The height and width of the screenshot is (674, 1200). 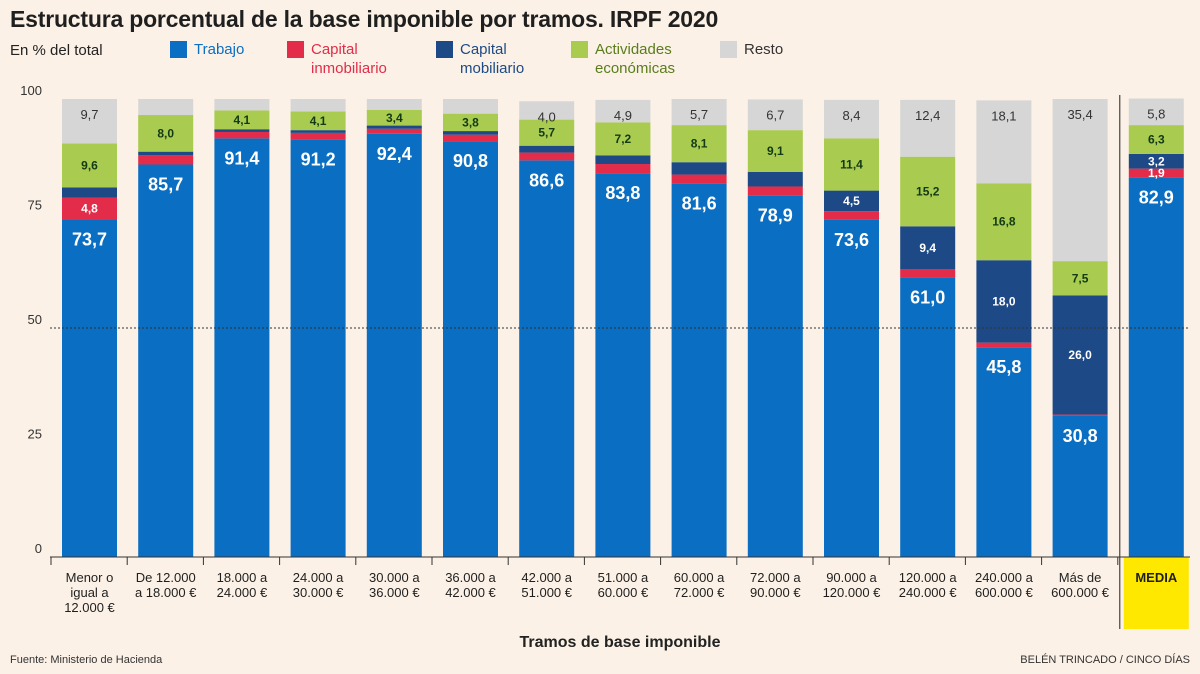 What do you see at coordinates (1004, 301) in the screenshot?
I see `data-label: 18,0` at bounding box center [1004, 301].